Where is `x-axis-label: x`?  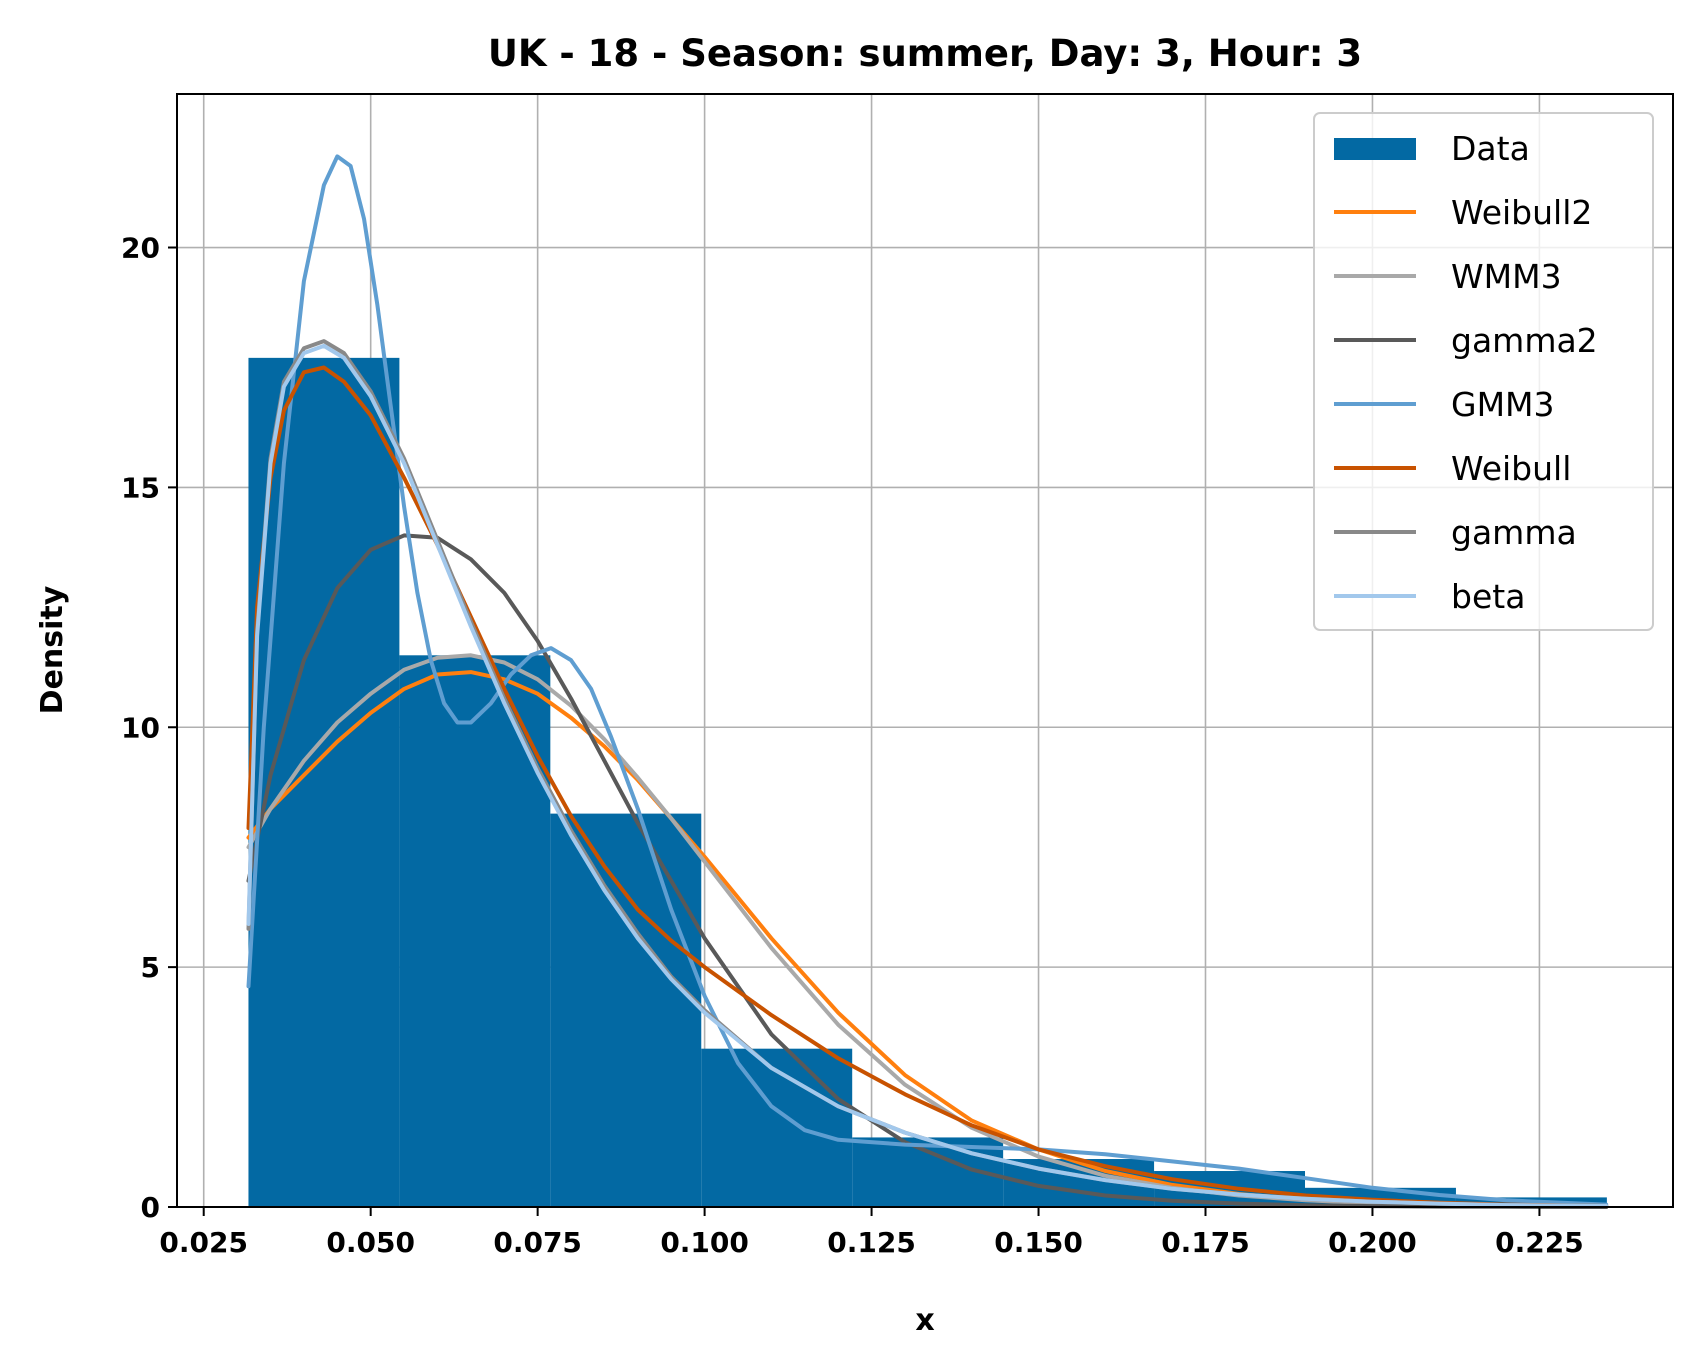
x-axis-label: x is located at coordinates (924, 1320).